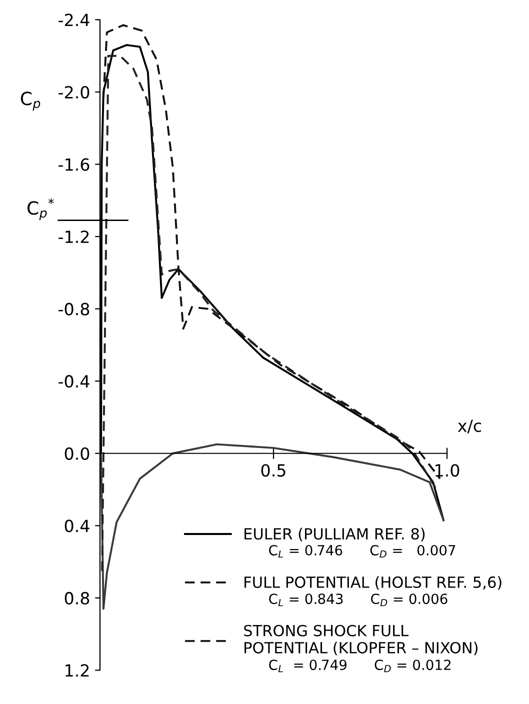 The height and width of the screenshot is (704, 529). Describe the element at coordinates (77, 598) in the screenshot. I see `y-tick-label: 0.8` at that location.